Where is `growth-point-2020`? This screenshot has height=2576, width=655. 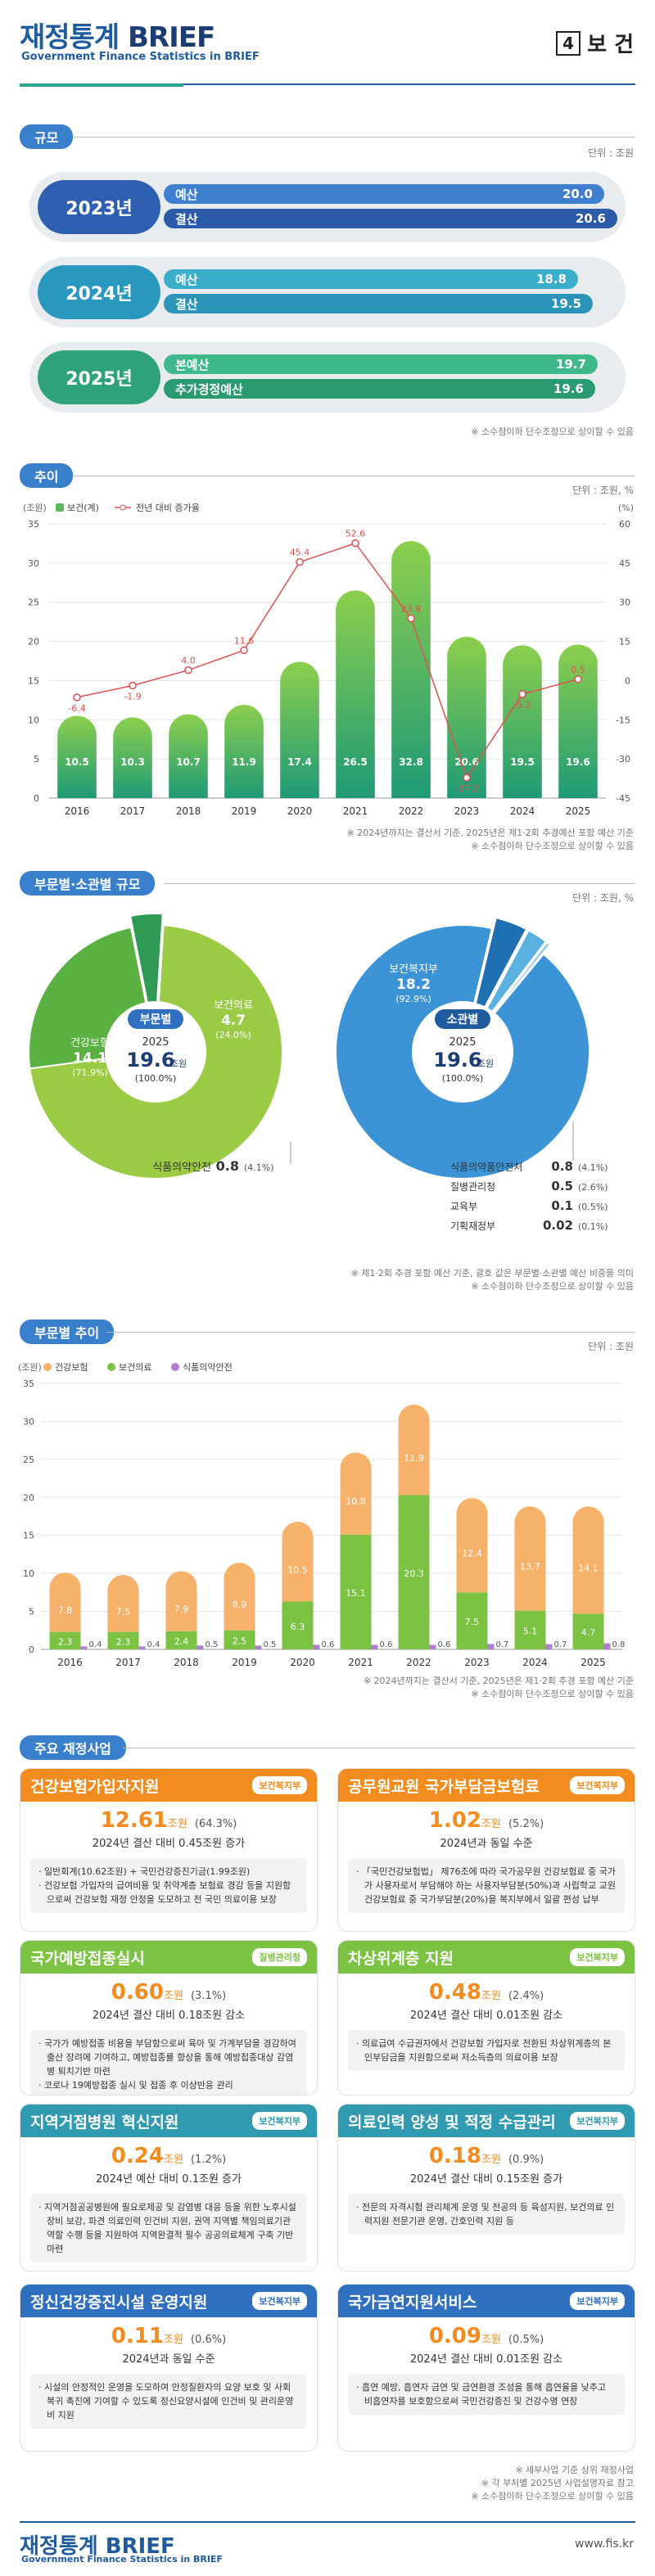
growth-point-2020 is located at coordinates (300, 561).